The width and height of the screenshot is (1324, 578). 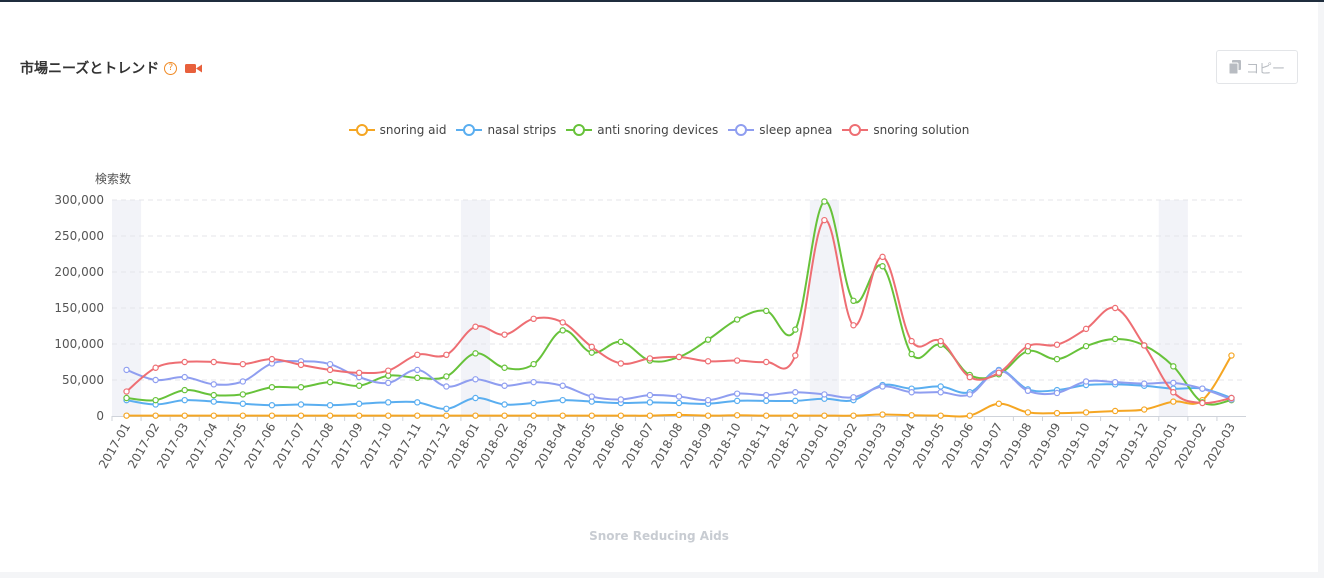 What do you see at coordinates (194, 68) in the screenshot?
I see `video-camera-icon` at bounding box center [194, 68].